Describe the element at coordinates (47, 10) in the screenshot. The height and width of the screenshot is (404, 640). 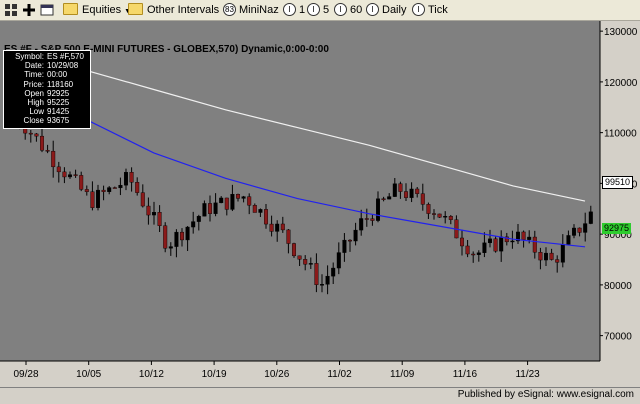
I see `window-icon` at that location.